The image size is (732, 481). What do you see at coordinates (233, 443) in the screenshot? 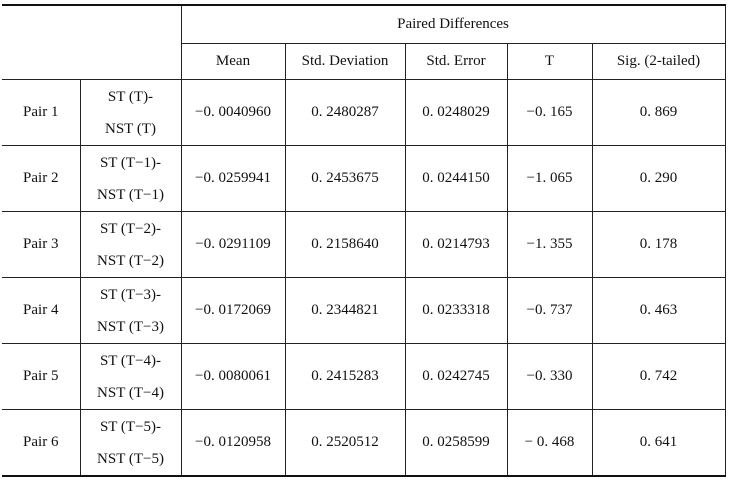
I see `value-cell: −0. 0120958` at bounding box center [233, 443].